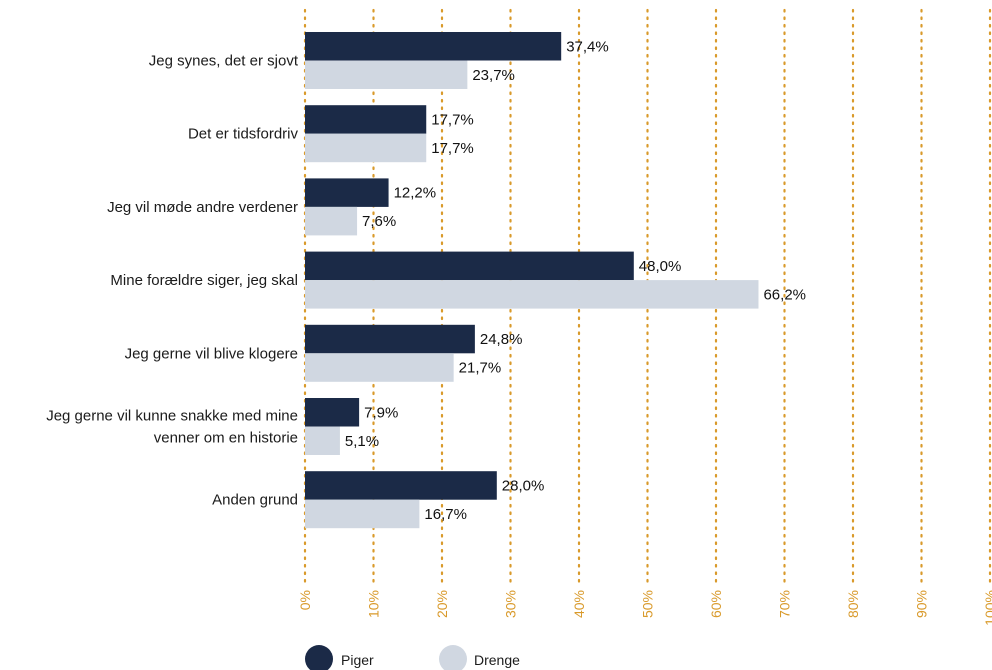 This screenshot has height=670, width=992. I want to click on legend-label: Drenge, so click(497, 660).